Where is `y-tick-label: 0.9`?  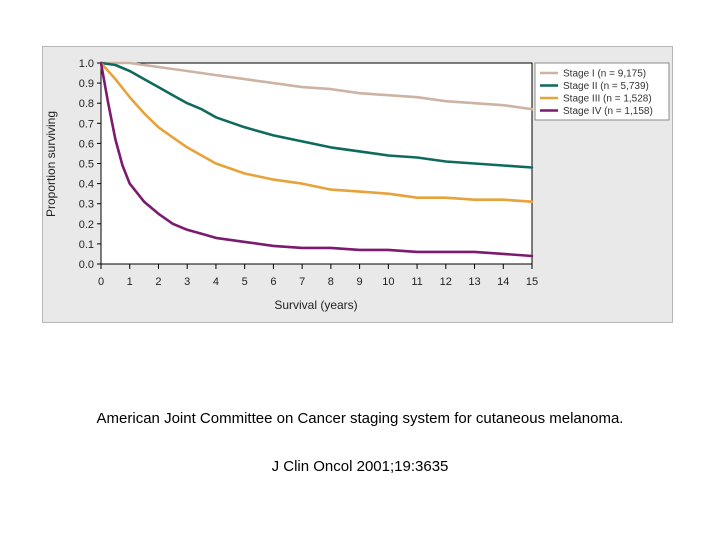
y-tick-label: 0.9 is located at coordinates (86, 84).